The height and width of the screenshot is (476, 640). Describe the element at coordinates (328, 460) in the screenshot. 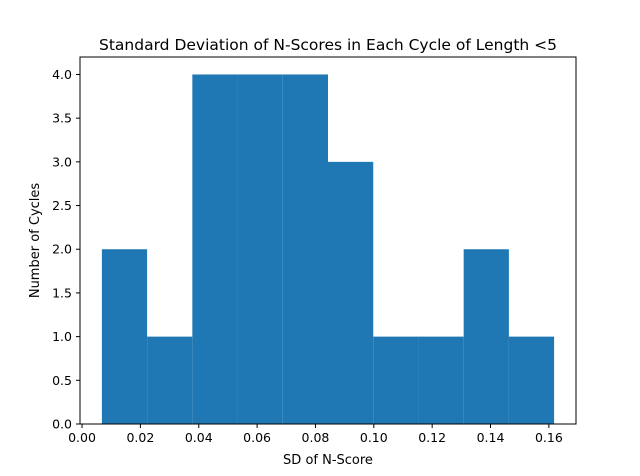

I see `x-axis-label: SD of N-Score` at that location.